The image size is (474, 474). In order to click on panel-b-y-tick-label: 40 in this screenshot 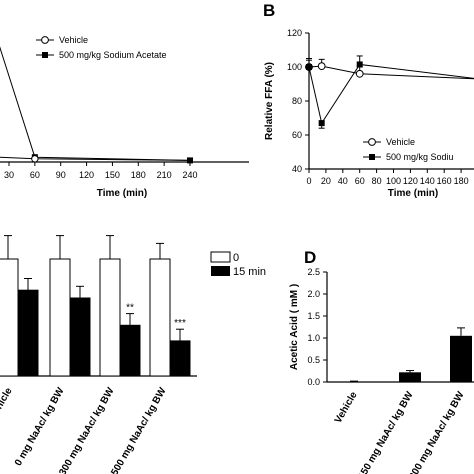, I will do `click(297, 169)`.